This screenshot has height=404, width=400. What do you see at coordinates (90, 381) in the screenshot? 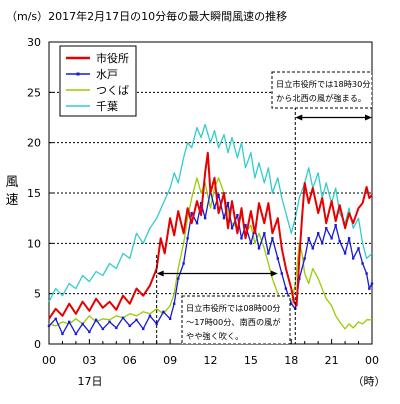
I see `x-date-label: 17日` at bounding box center [90, 381].